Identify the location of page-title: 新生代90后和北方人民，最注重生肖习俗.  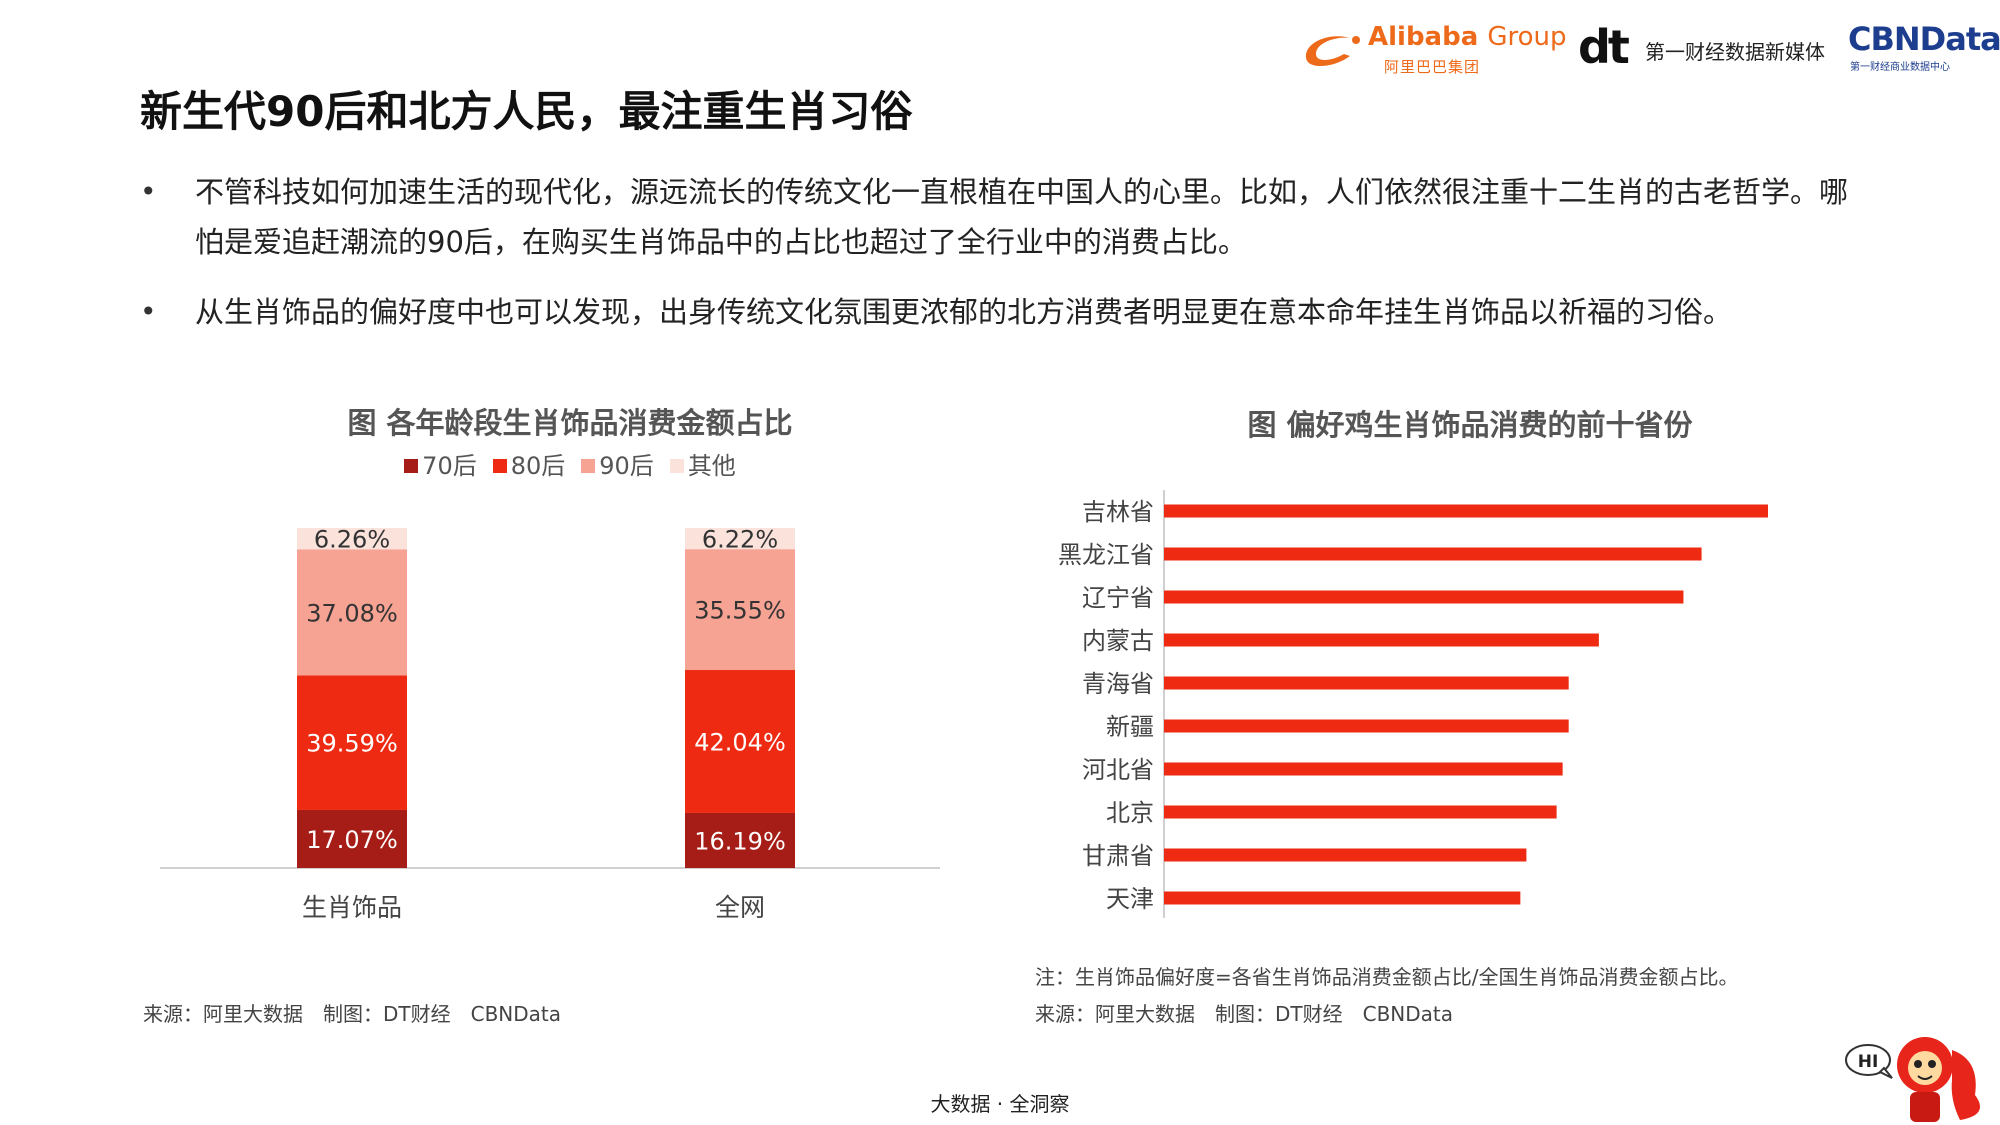
(526, 111).